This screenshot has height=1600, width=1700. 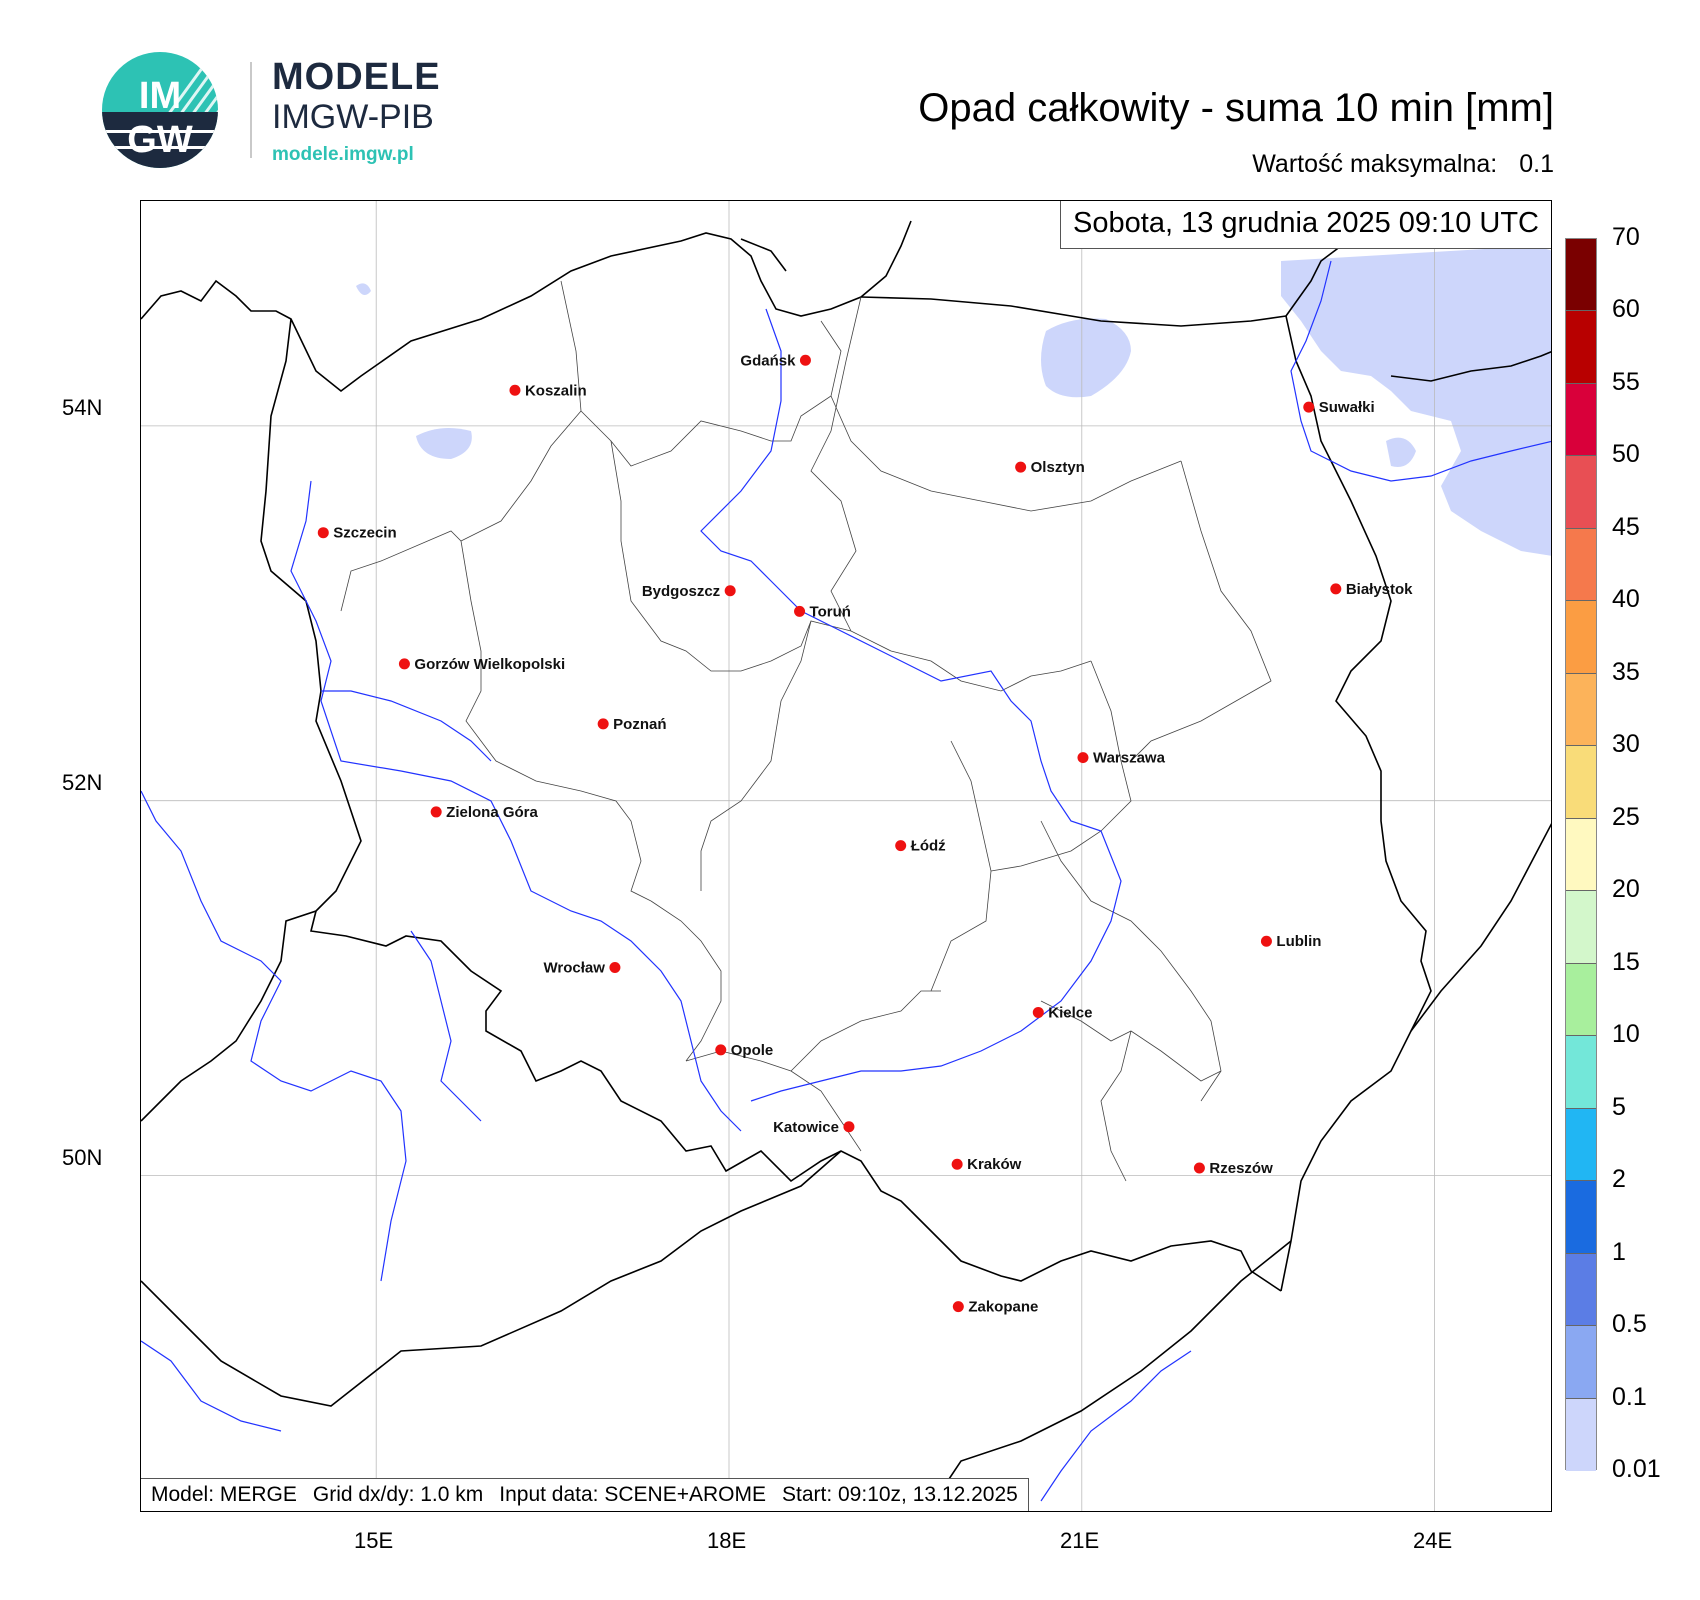 What do you see at coordinates (1073, 311) in the screenshot?
I see `border-ru-north` at bounding box center [1073, 311].